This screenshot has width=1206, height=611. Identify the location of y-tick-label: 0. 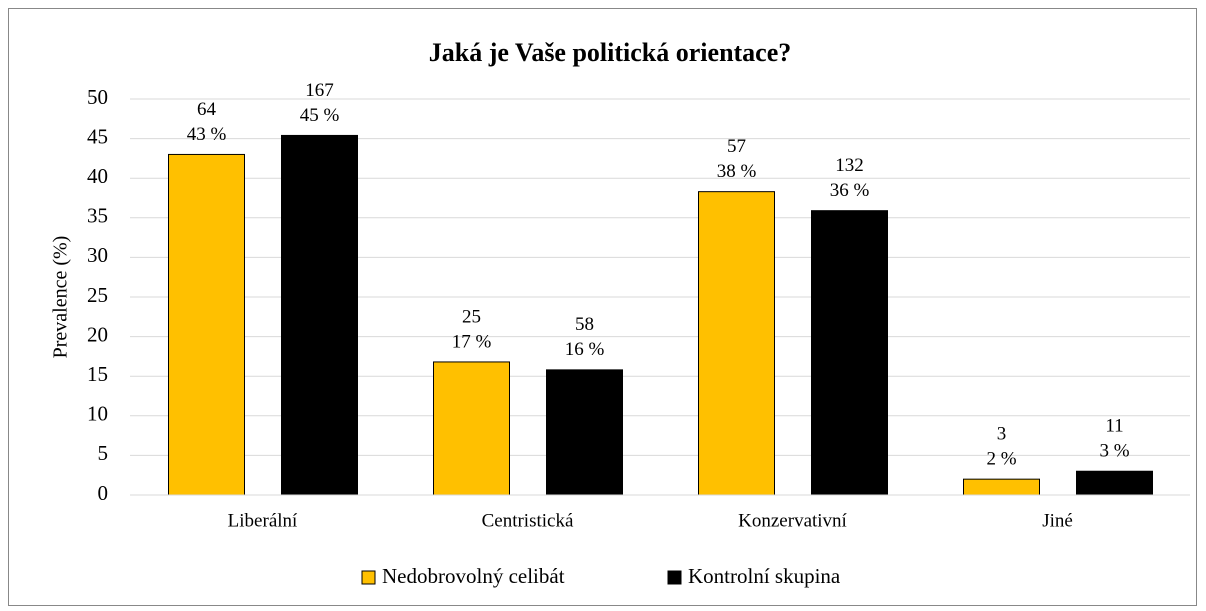
(103, 493).